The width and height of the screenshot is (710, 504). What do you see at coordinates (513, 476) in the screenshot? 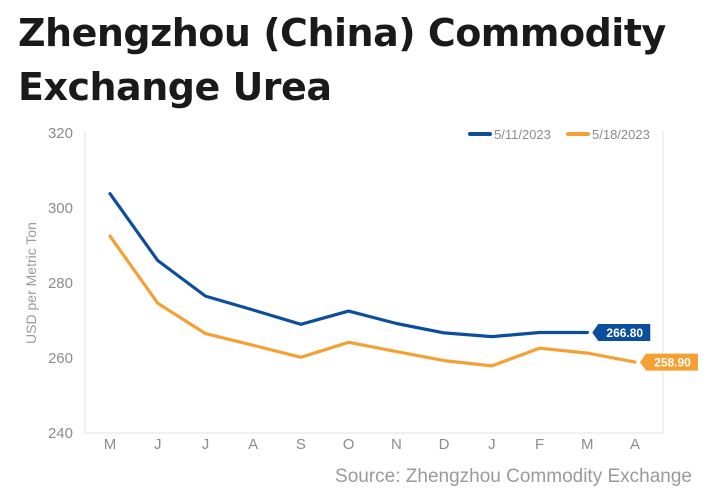
I see `source-note: Source: Zhengzhou Commodity Exchange` at bounding box center [513, 476].